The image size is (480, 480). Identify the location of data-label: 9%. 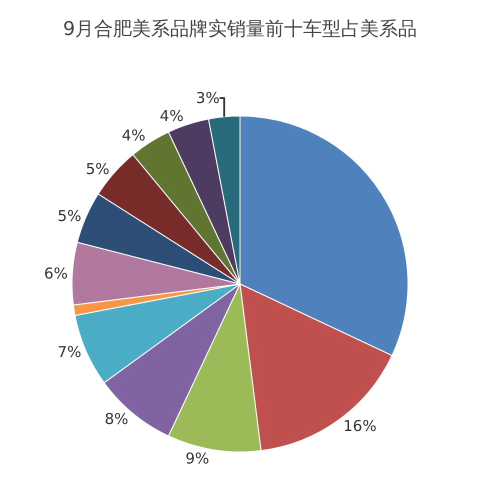
(197, 459).